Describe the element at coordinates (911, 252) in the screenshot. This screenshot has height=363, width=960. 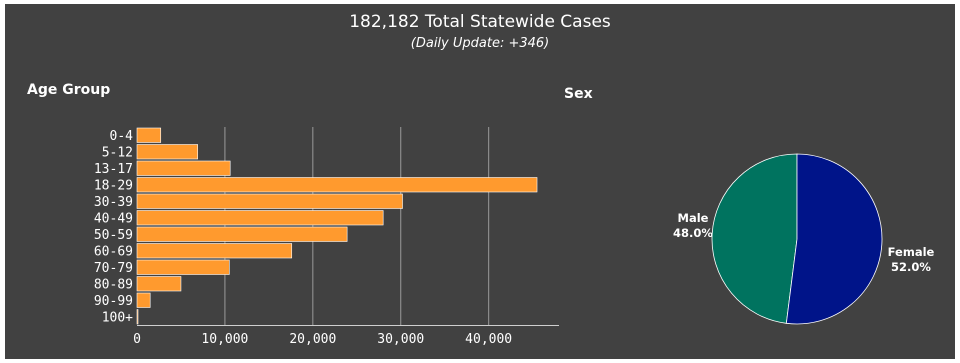
I see `pie-label-female: Female` at that location.